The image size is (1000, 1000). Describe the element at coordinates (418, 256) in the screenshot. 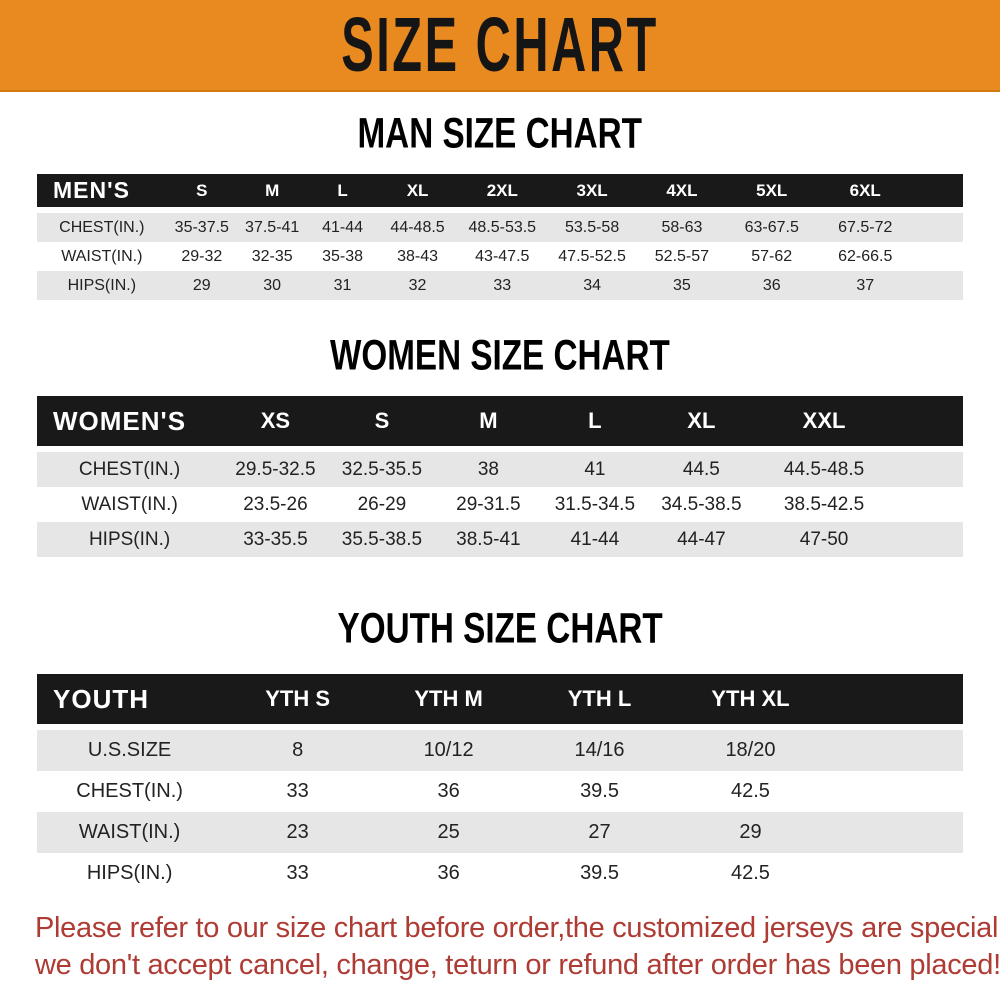

I see `size-value-cell: 38-43` at that location.